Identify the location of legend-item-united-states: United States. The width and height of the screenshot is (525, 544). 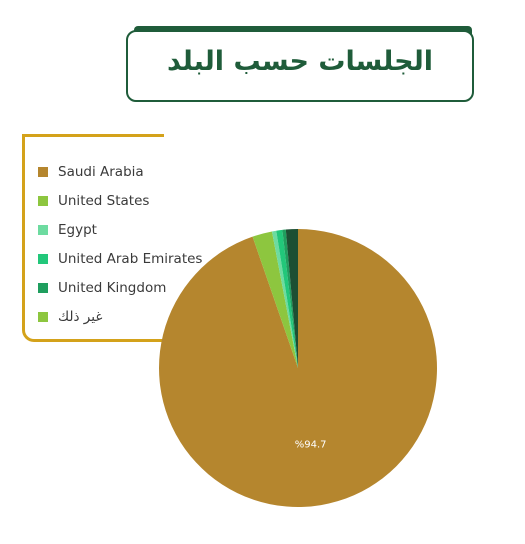
(120, 200).